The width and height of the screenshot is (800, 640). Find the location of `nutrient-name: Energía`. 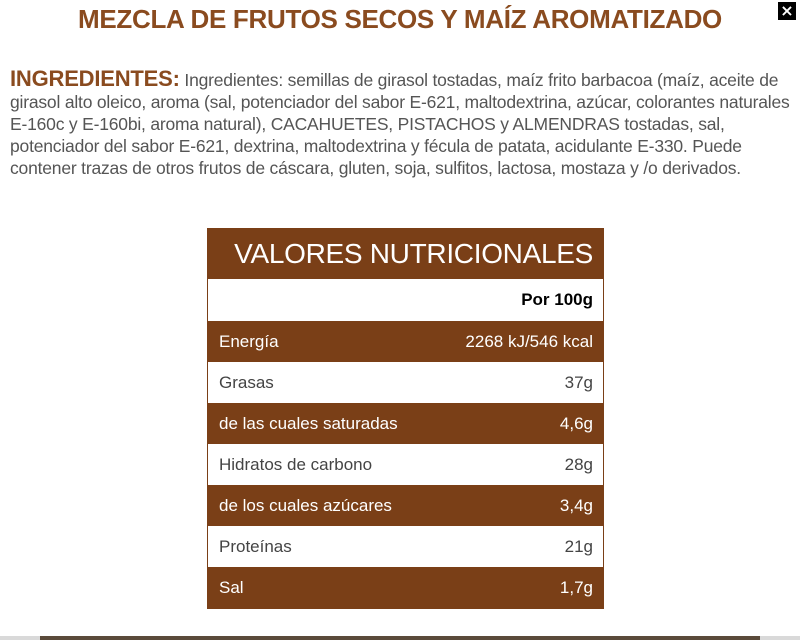

nutrient-name: Energía is located at coordinates (249, 341).